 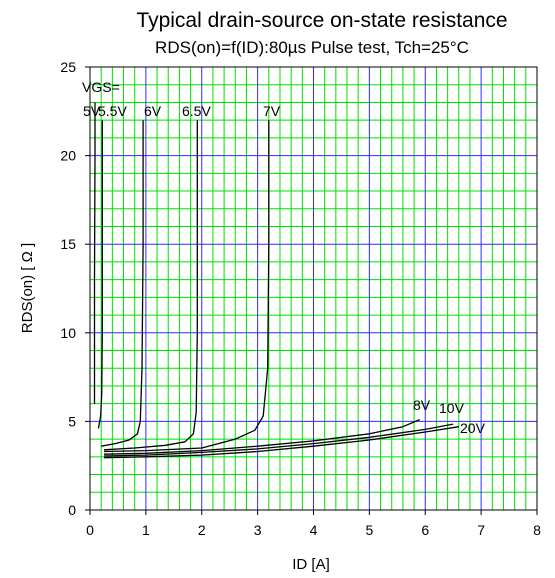 I want to click on x-tick-label: 0, so click(x=90, y=530).